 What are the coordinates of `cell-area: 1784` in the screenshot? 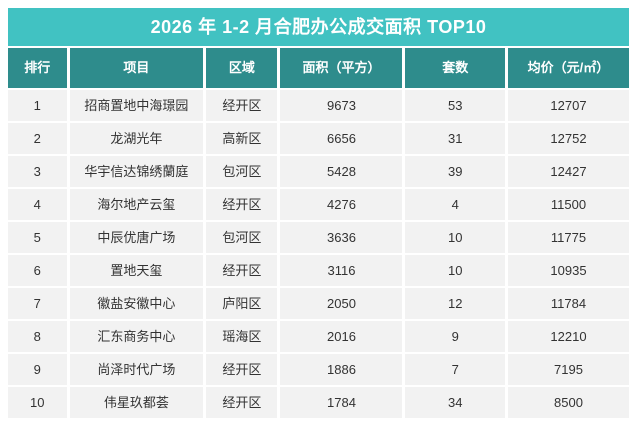 It's located at (341, 402).